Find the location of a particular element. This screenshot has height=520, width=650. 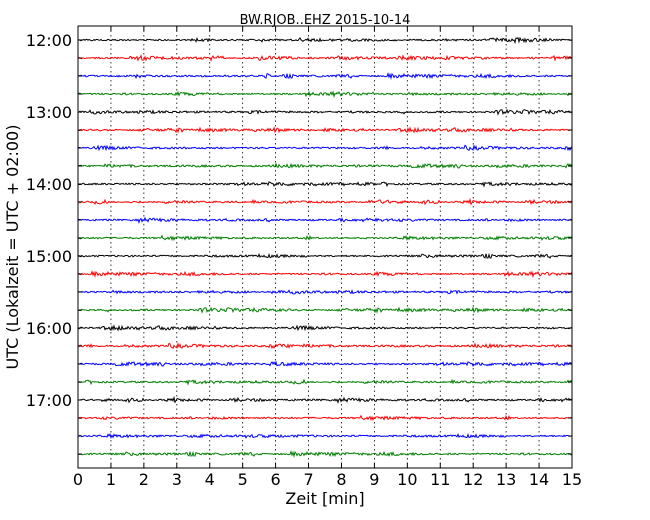

y-tick-label: 17:00 is located at coordinates (49, 400).